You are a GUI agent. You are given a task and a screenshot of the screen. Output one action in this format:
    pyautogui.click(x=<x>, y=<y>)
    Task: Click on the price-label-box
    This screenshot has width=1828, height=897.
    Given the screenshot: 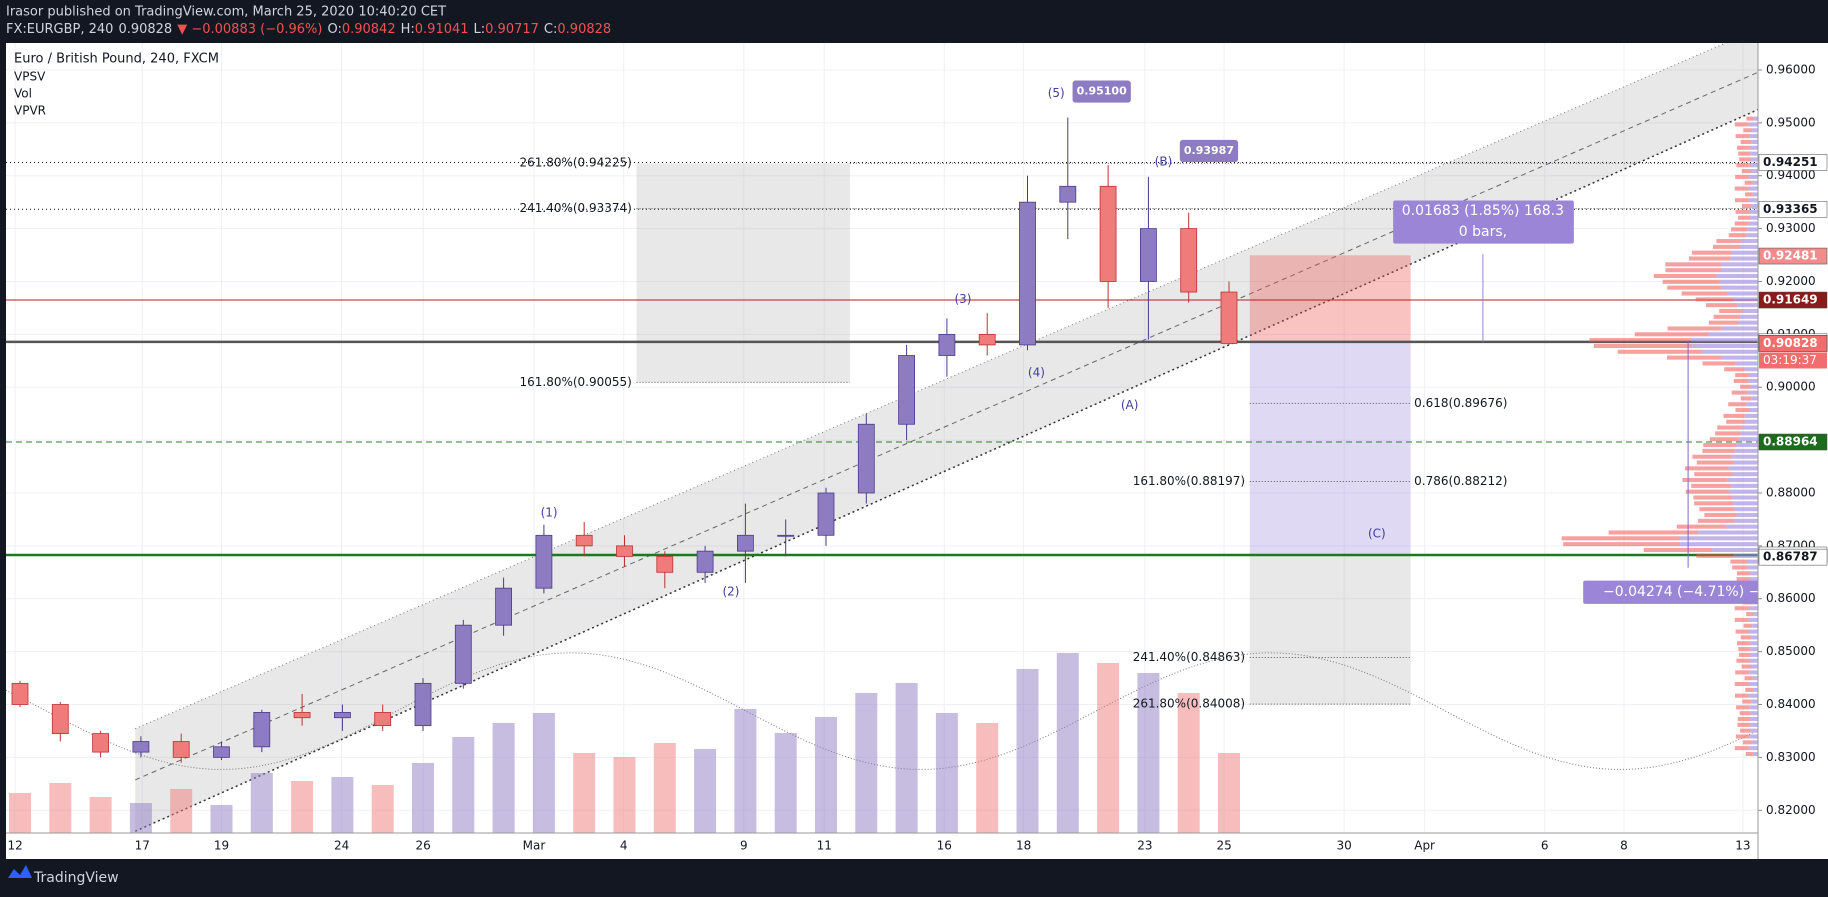 What is the action you would take?
    pyautogui.click(x=1793, y=442)
    